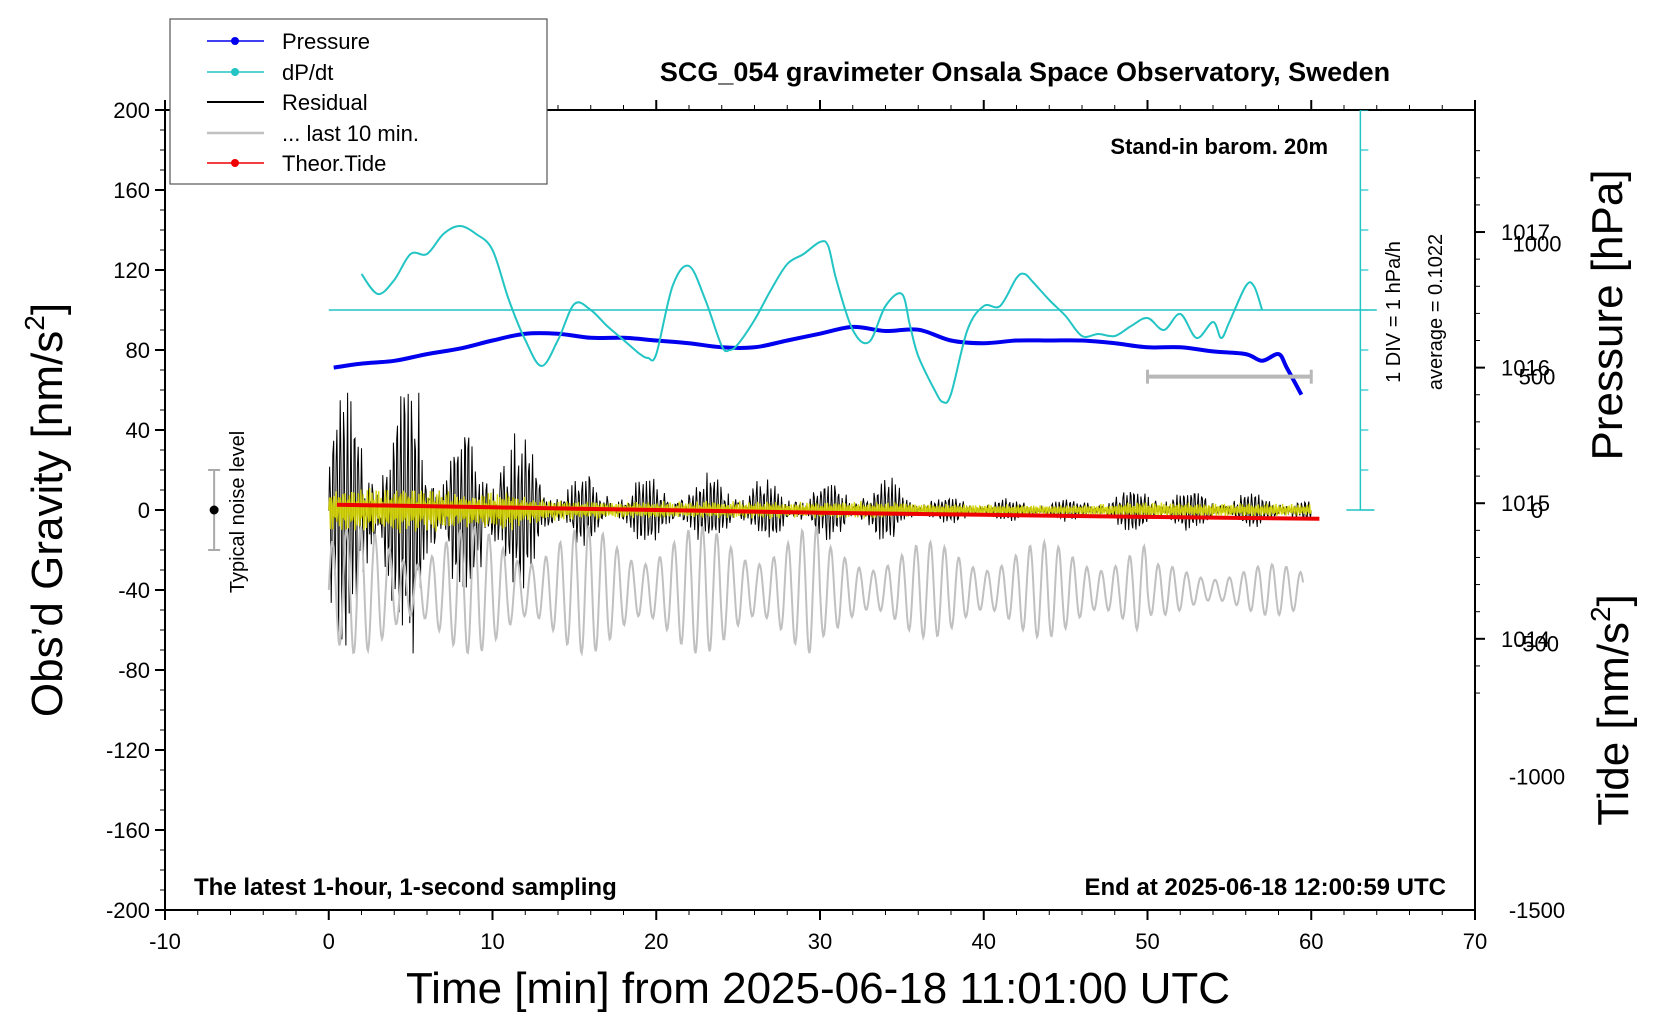 This screenshot has width=1660, height=1020. Describe the element at coordinates (1537, 377) in the screenshot. I see `tide-tick-label: 500` at that location.